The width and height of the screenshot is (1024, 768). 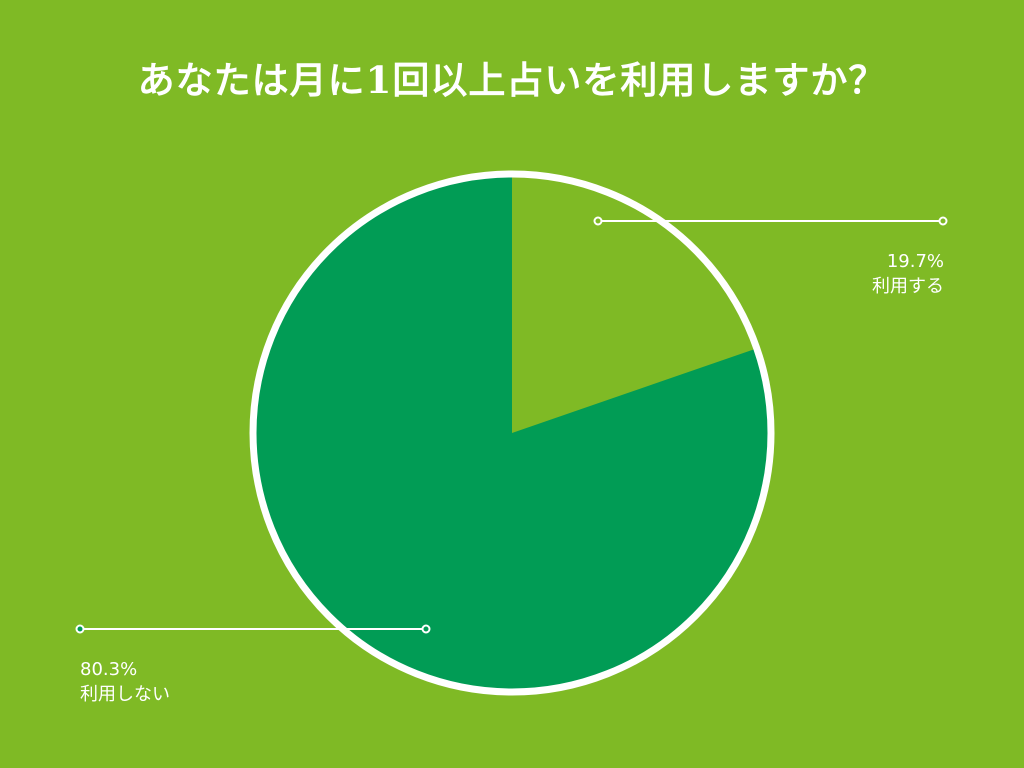 What do you see at coordinates (908, 286) in the screenshot?
I see `slice-name-use: 利用する` at bounding box center [908, 286].